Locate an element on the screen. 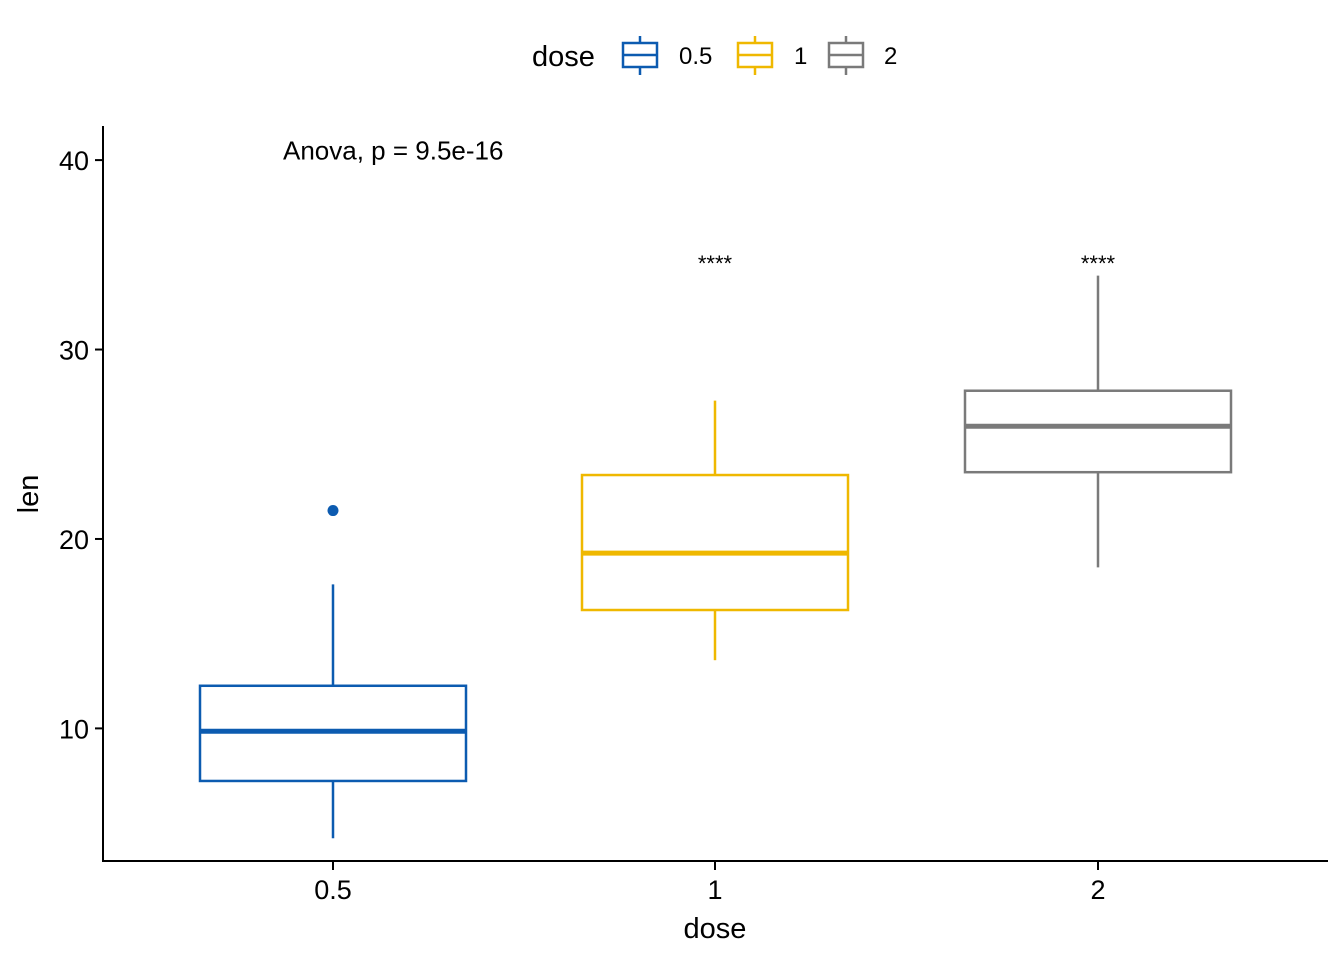 The image size is (1344, 960). legend-item-2: 2 is located at coordinates (862, 55).